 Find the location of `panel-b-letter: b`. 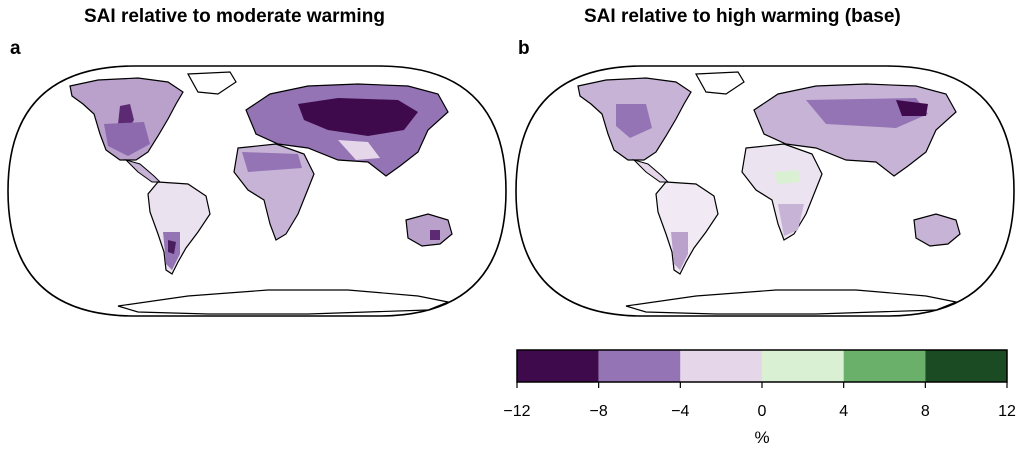

panel-b-letter: b is located at coordinates (524, 48).